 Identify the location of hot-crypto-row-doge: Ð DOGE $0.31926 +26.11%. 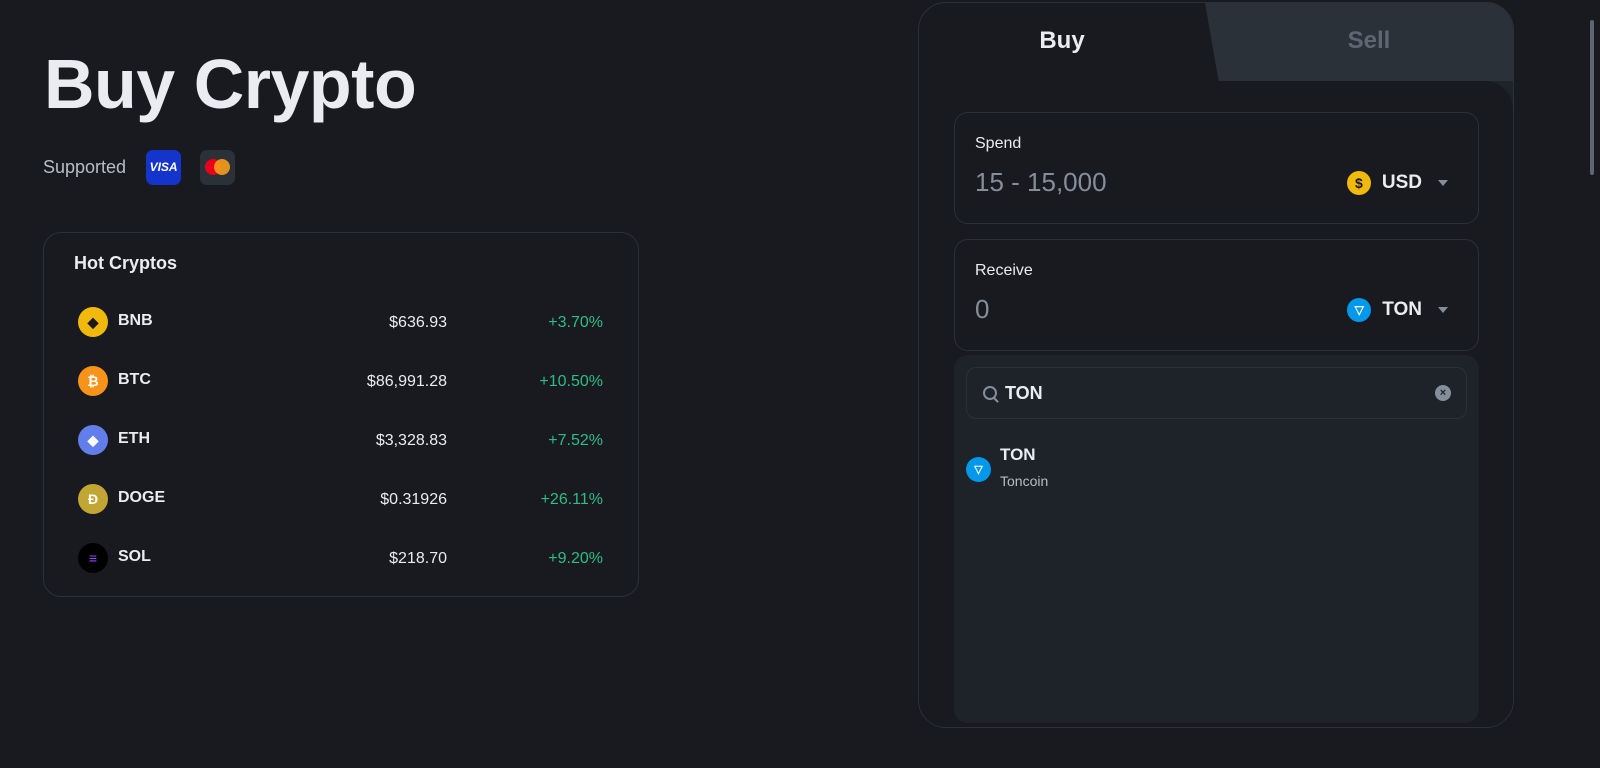
(341, 499).